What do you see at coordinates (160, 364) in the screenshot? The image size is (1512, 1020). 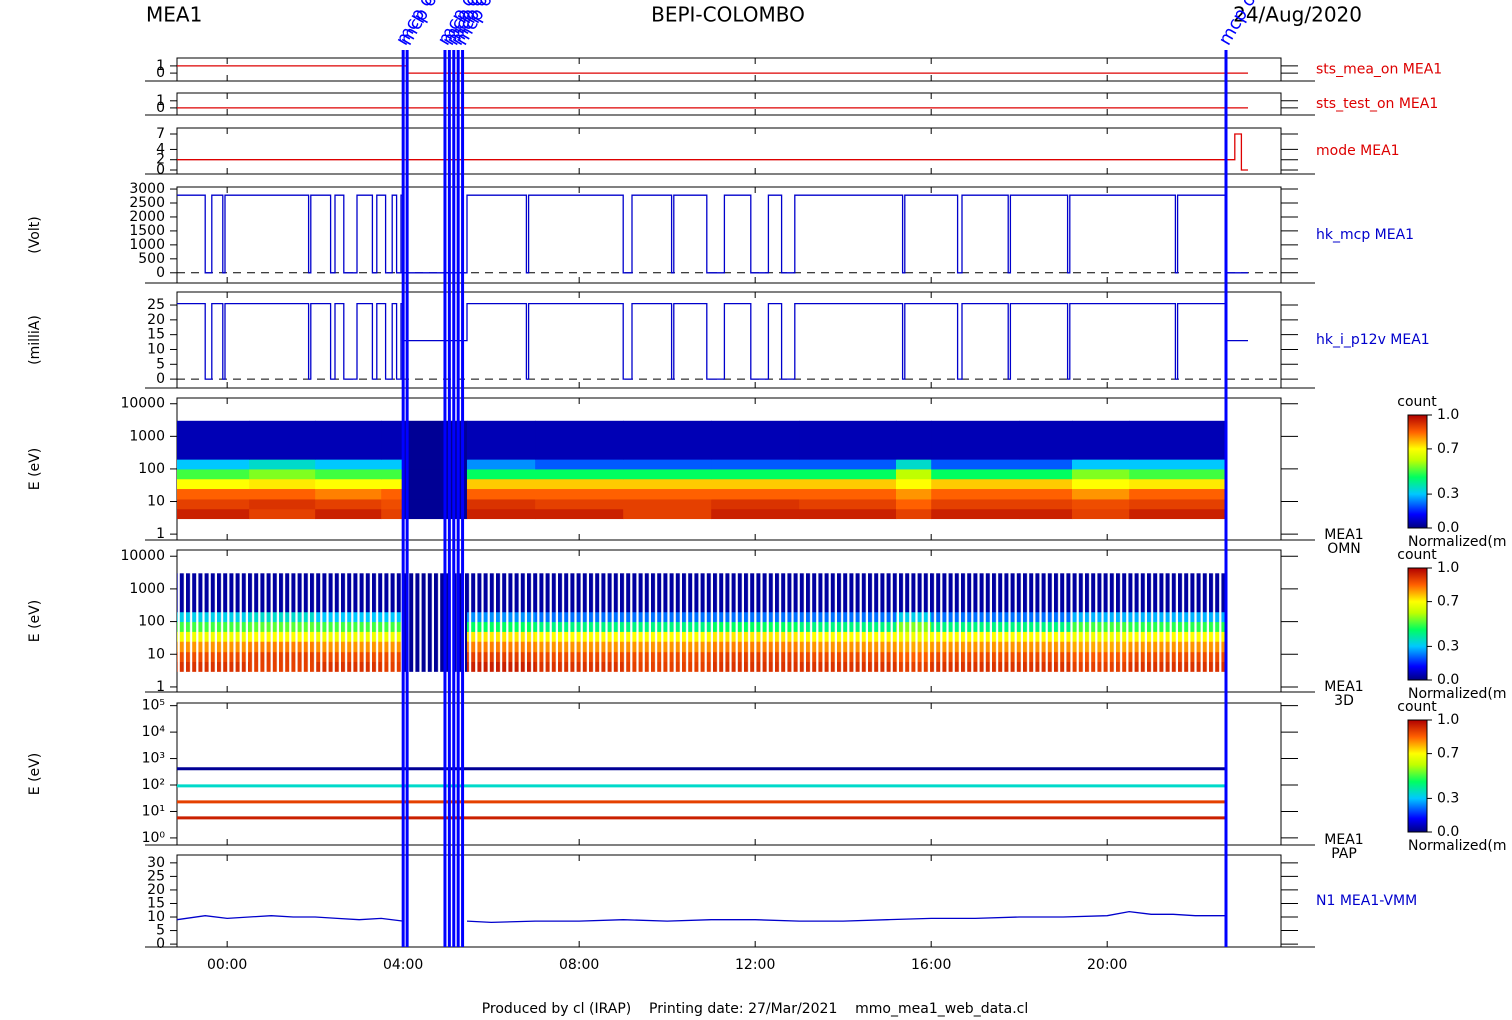 I see `y-tick-label: 5` at bounding box center [160, 364].